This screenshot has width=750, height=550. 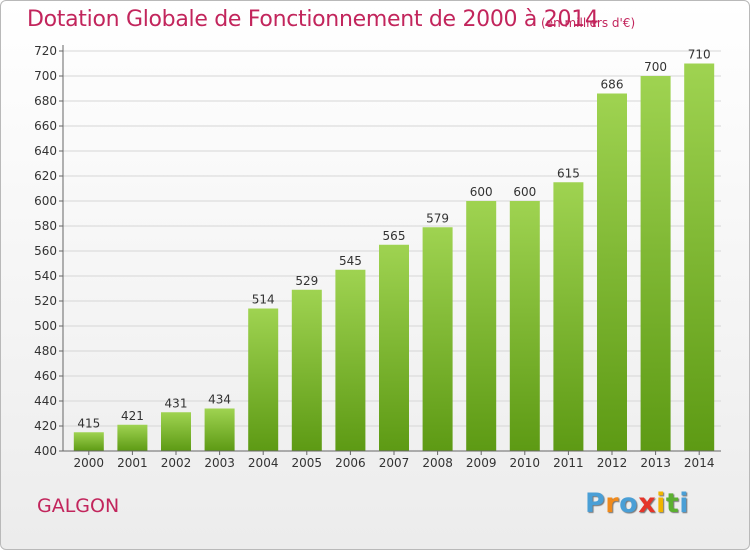 What do you see at coordinates (45, 276) in the screenshot?
I see `y-tick-label: 540` at bounding box center [45, 276].